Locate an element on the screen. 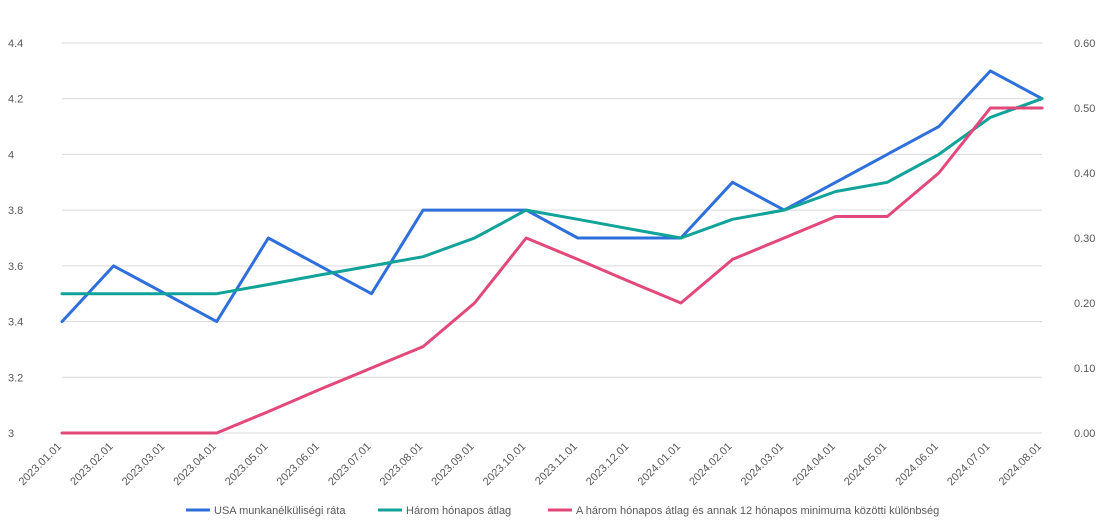 The width and height of the screenshot is (1109, 530). right-tick-label: 0.30 is located at coordinates (1084, 239).